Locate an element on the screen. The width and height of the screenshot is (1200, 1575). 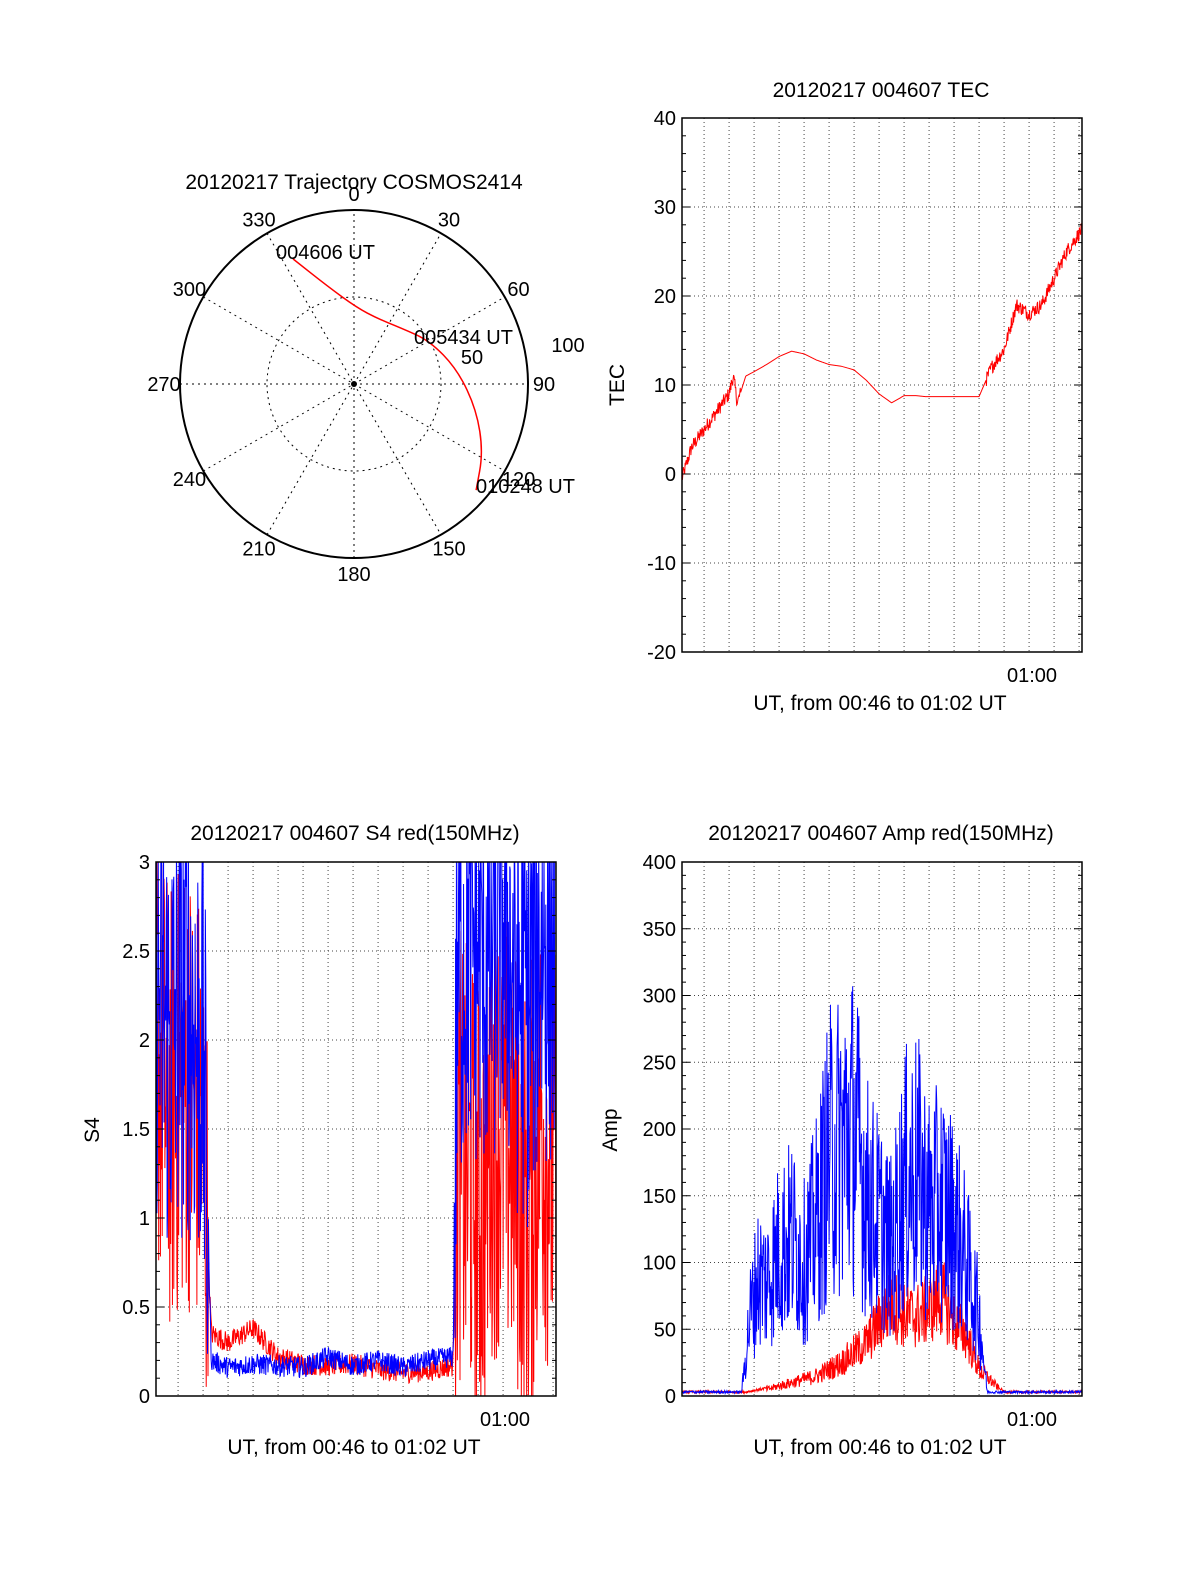
azimuth-label-330: 330 is located at coordinates (258, 220).